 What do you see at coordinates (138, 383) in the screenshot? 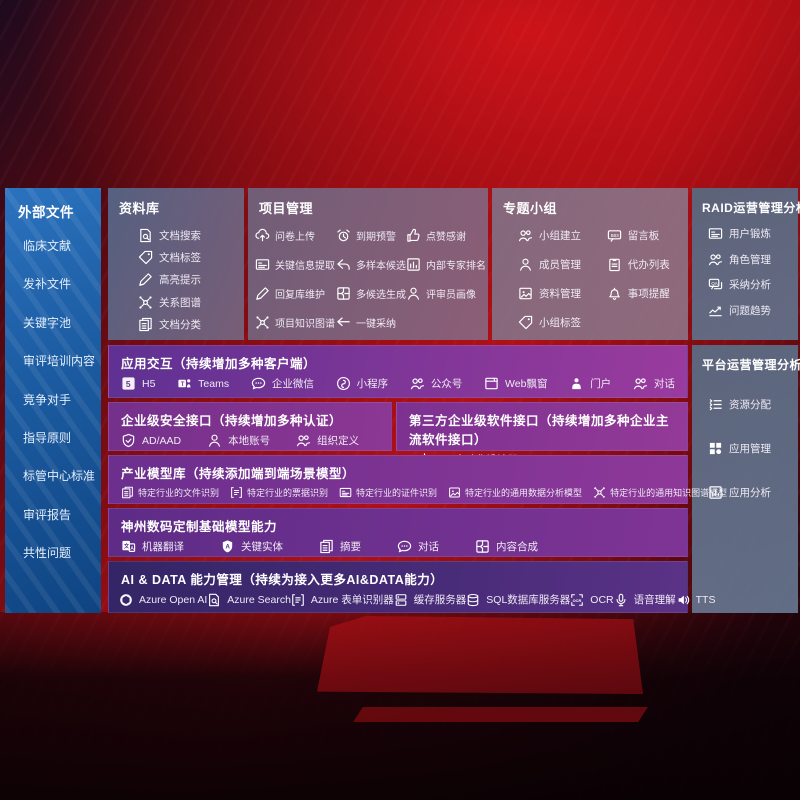
I see `client-h5: 5 H5` at bounding box center [138, 383].